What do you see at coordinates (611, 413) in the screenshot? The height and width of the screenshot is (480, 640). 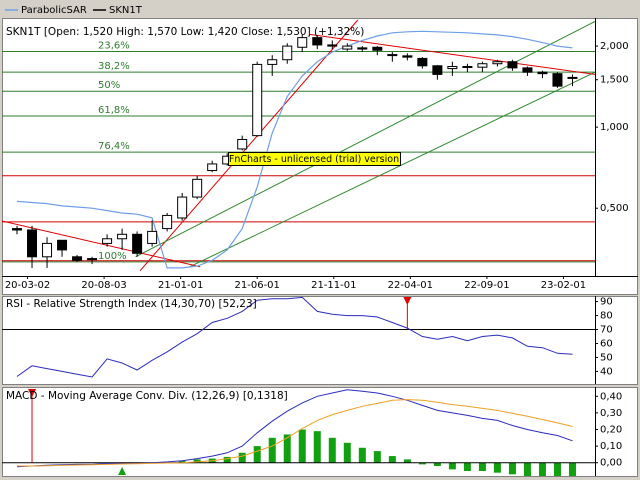 I see `y-tick-label: 0,30` at bounding box center [611, 413].